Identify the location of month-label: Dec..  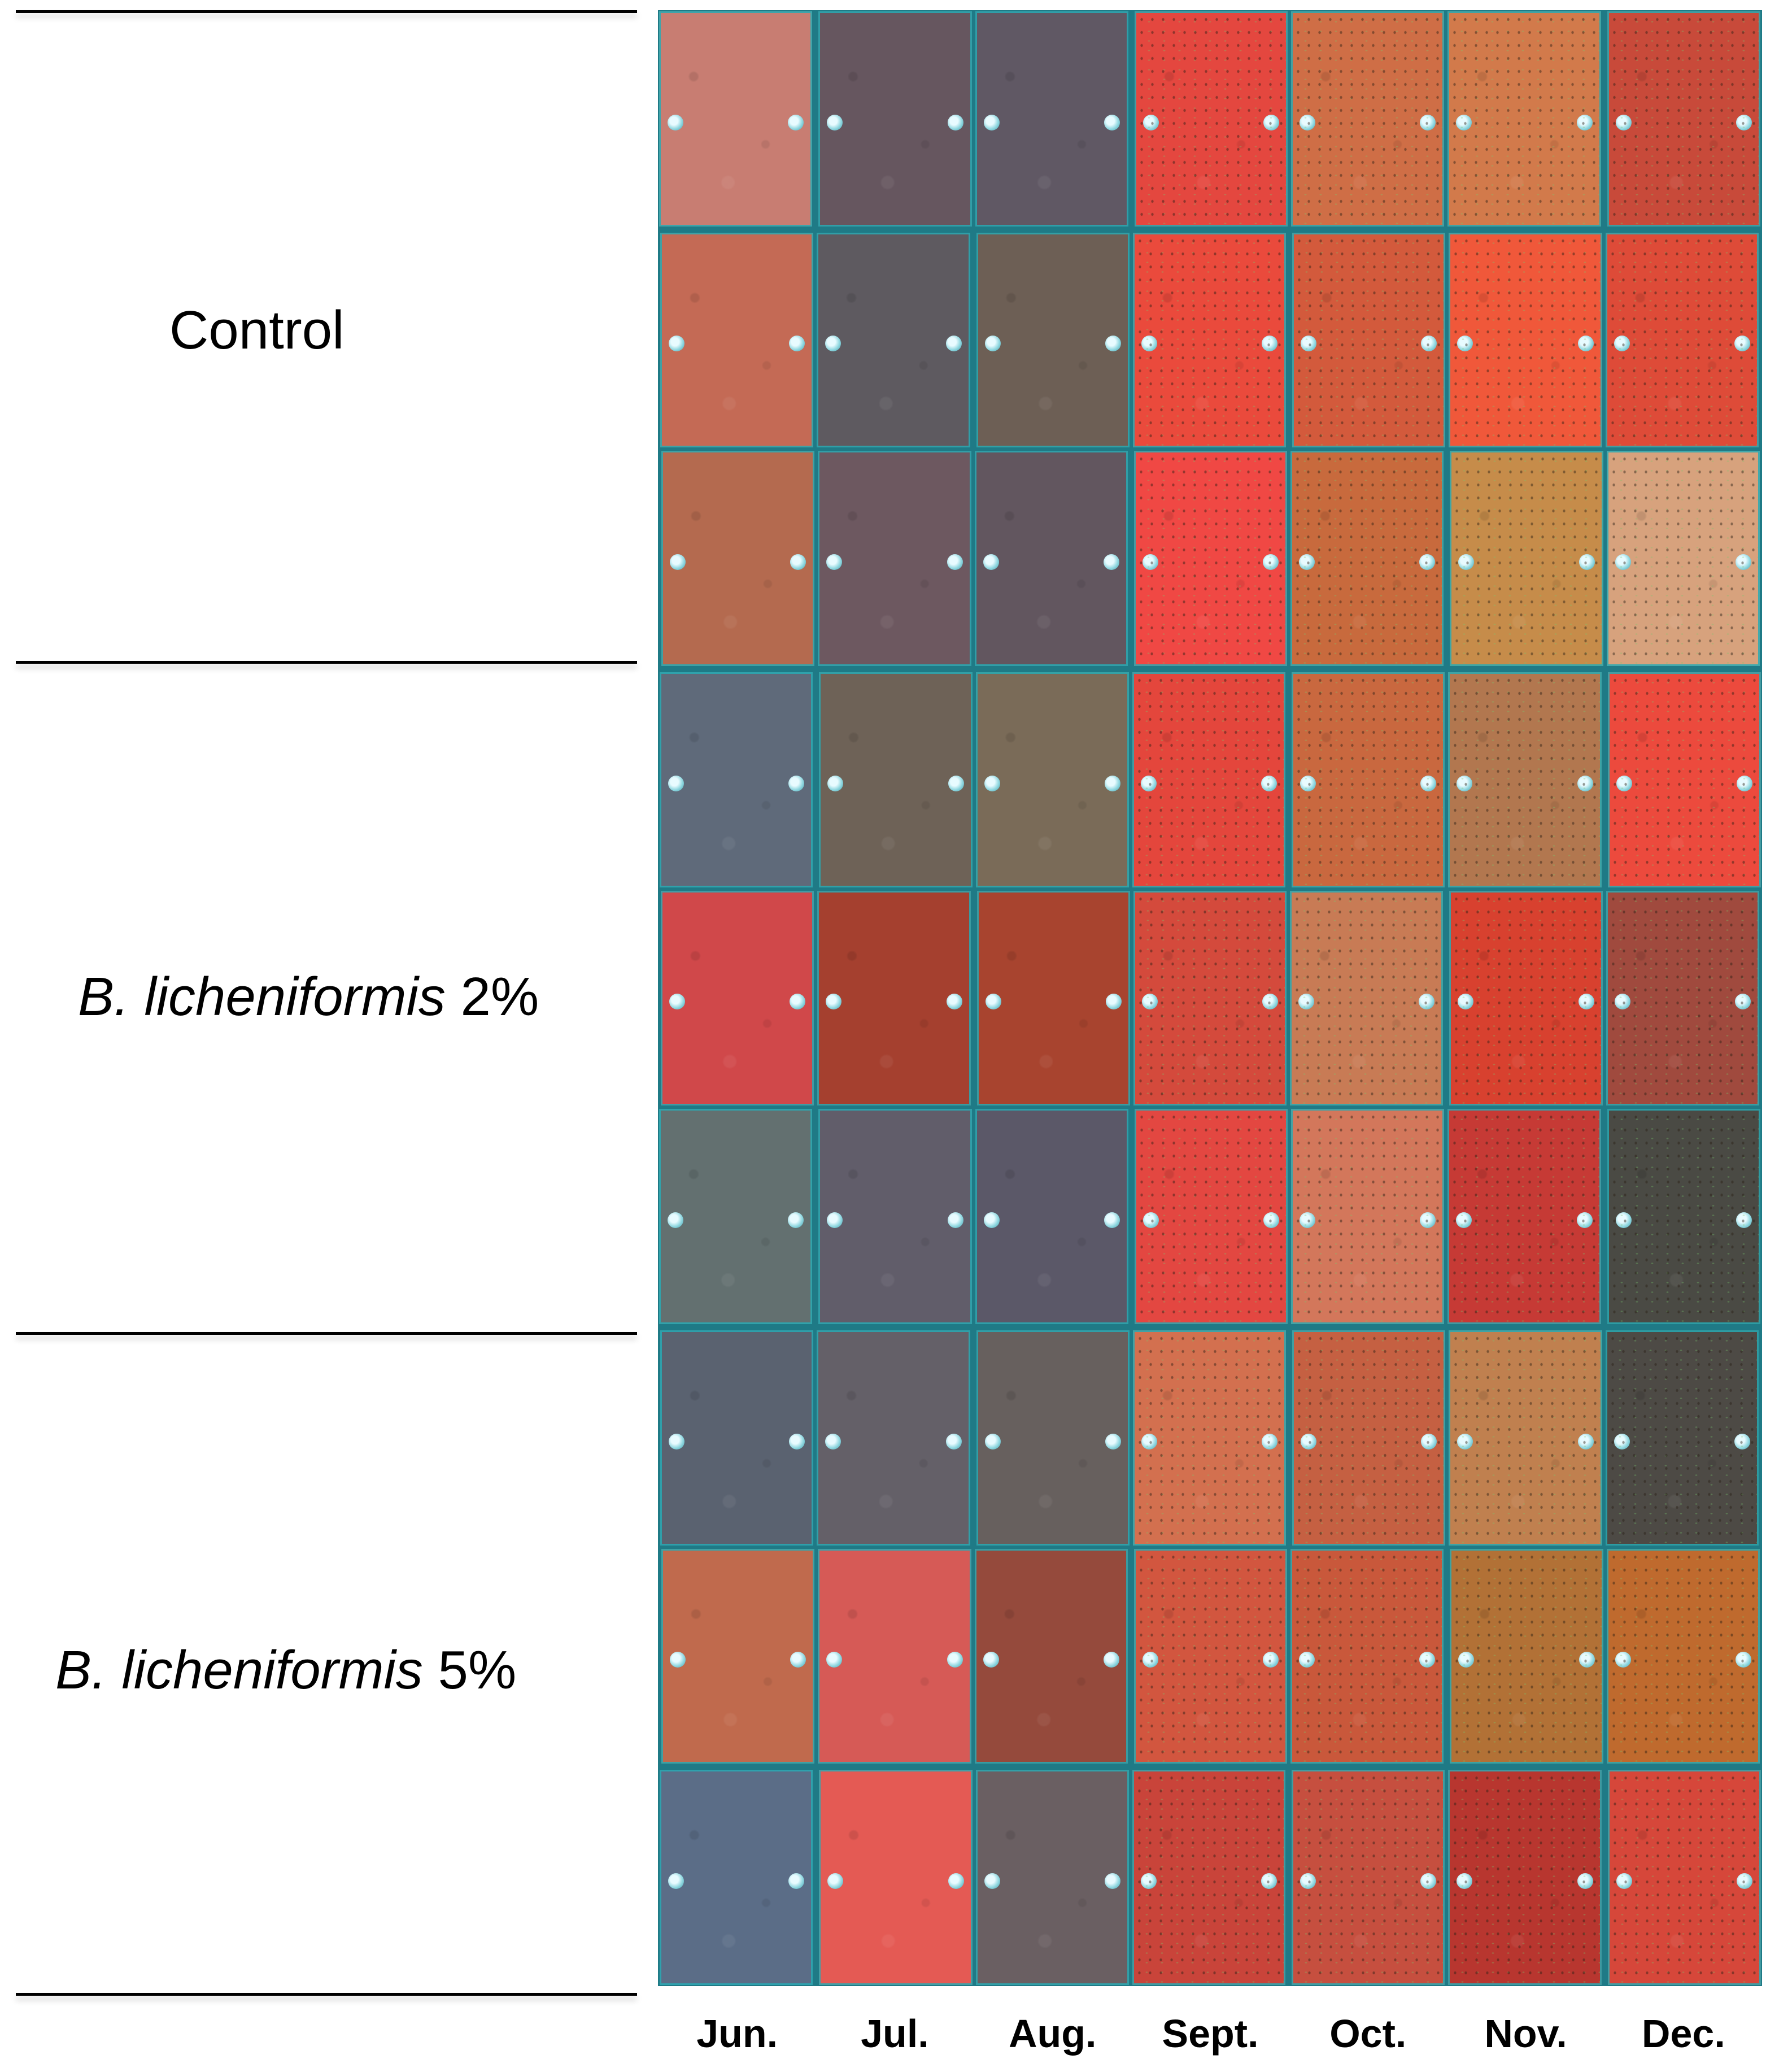
(1683, 2034).